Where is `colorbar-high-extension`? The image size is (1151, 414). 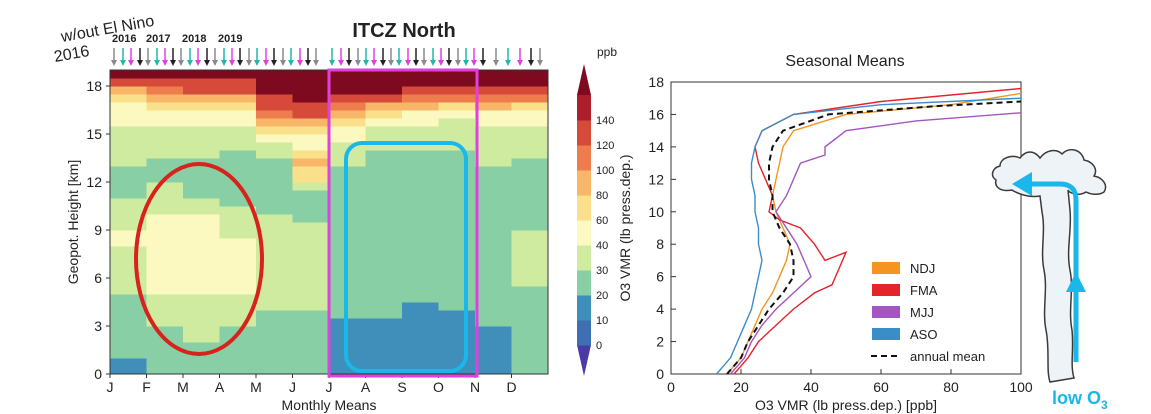 colorbar-high-extension is located at coordinates (584, 79).